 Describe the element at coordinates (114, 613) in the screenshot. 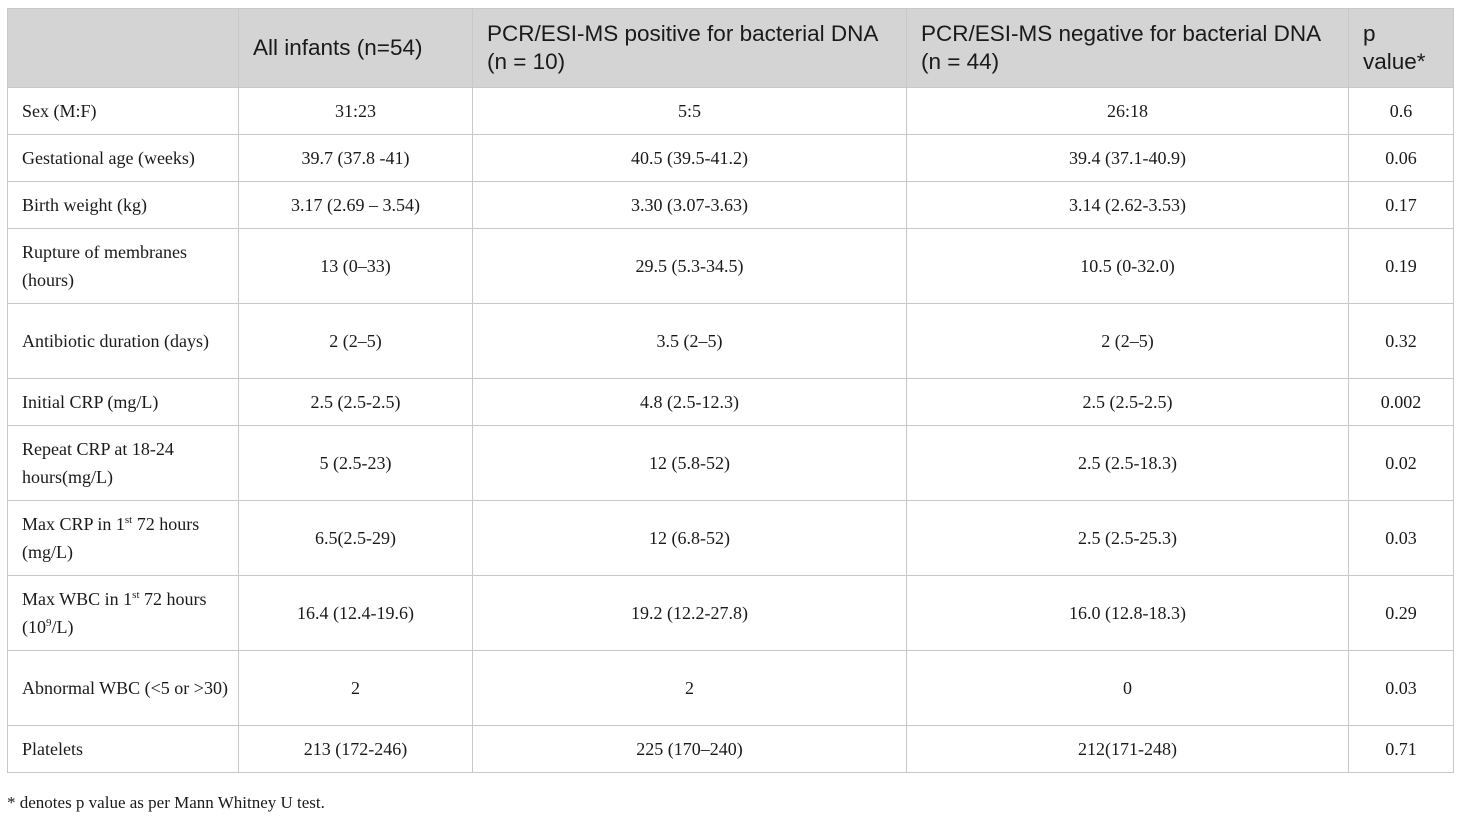

I see `row-label-text: 72 hours (10` at that location.